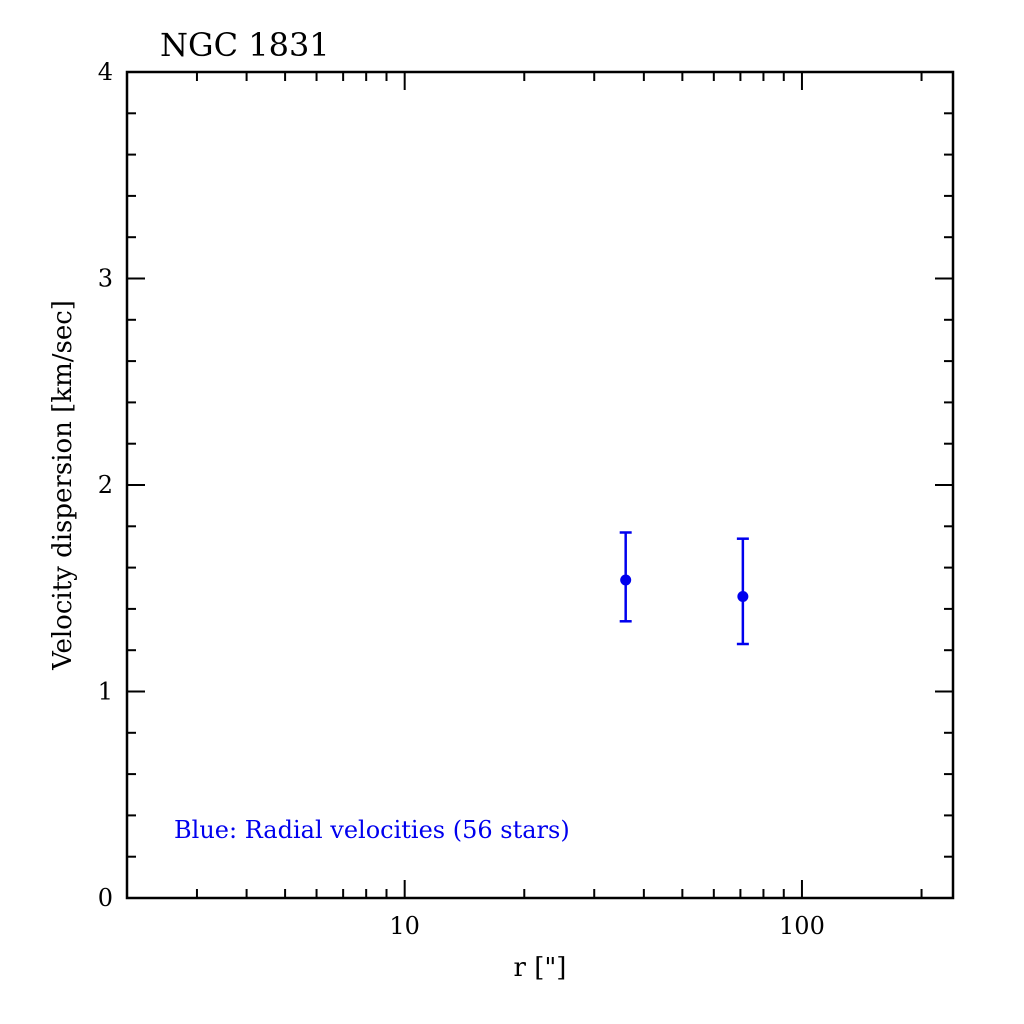 This screenshot has width=1024, height=1024. I want to click on y-tick-label: 4, so click(105, 72).